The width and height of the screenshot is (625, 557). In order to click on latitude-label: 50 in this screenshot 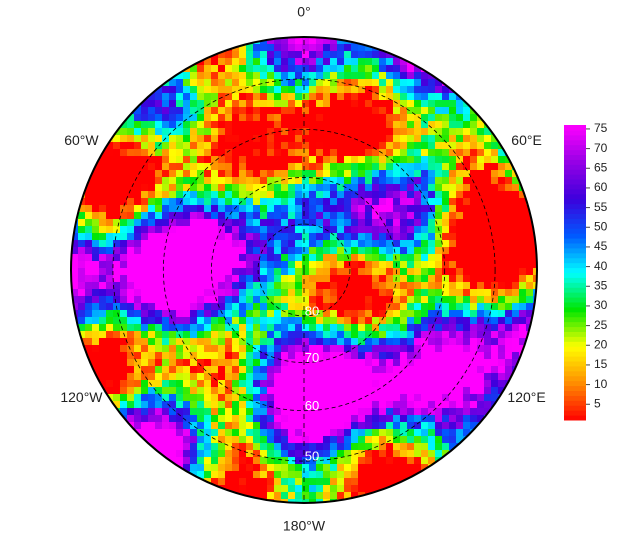, I will do `click(312, 456)`.